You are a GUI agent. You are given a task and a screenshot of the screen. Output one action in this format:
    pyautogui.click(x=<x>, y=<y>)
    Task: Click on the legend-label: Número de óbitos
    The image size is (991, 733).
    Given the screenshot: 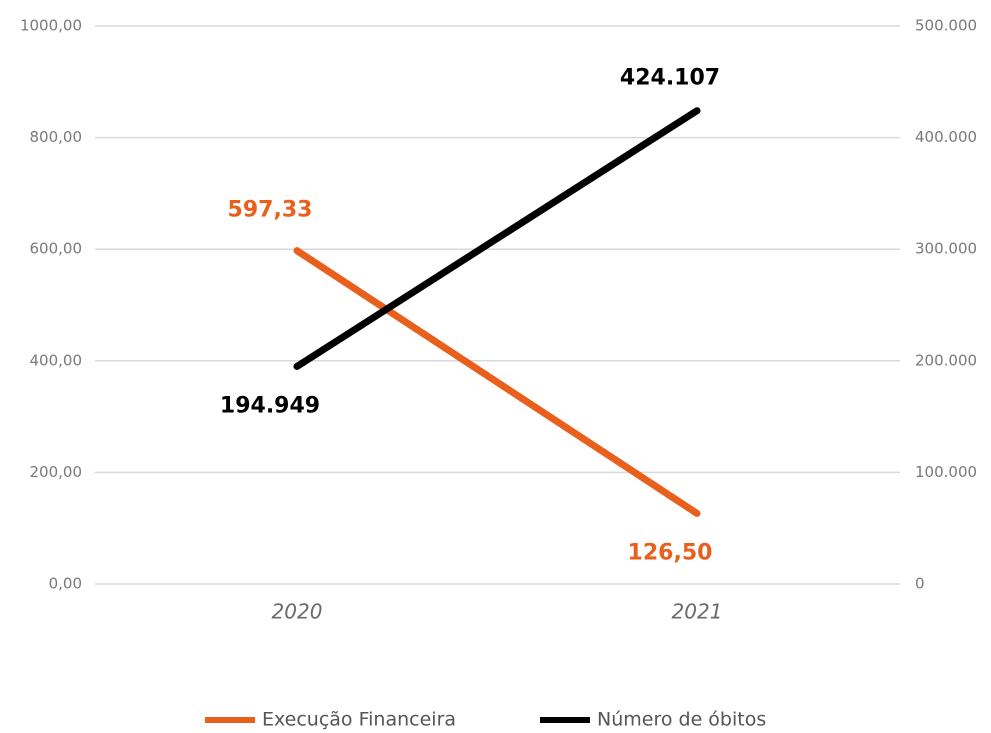 What is the action you would take?
    pyautogui.click(x=681, y=720)
    